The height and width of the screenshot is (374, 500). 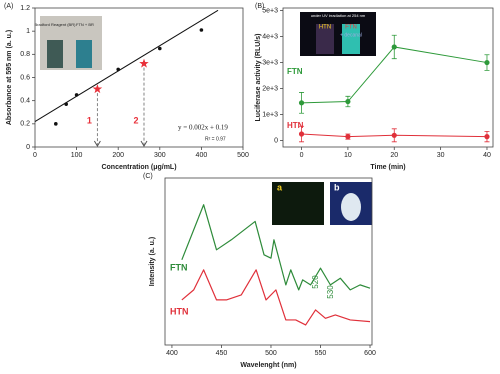 I want to click on panel-label: (C), so click(x=148, y=176).